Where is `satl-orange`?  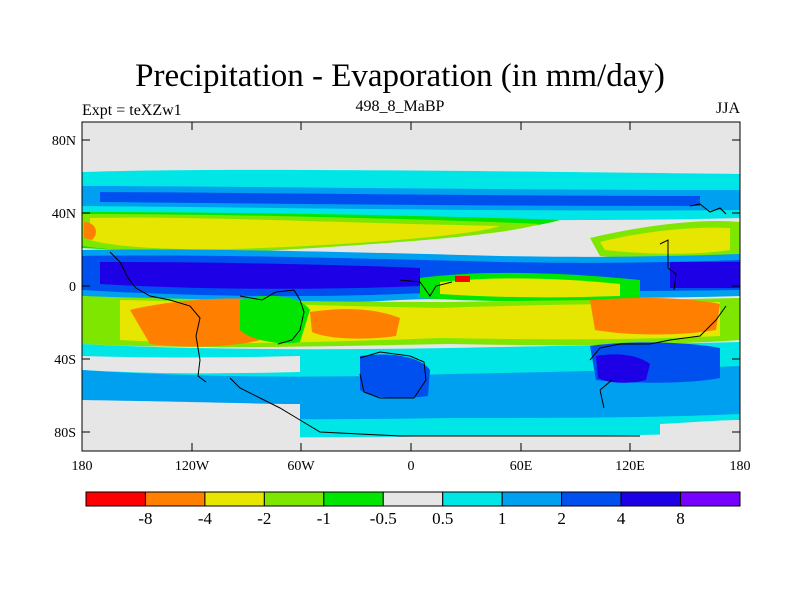 satl-orange is located at coordinates (355, 324).